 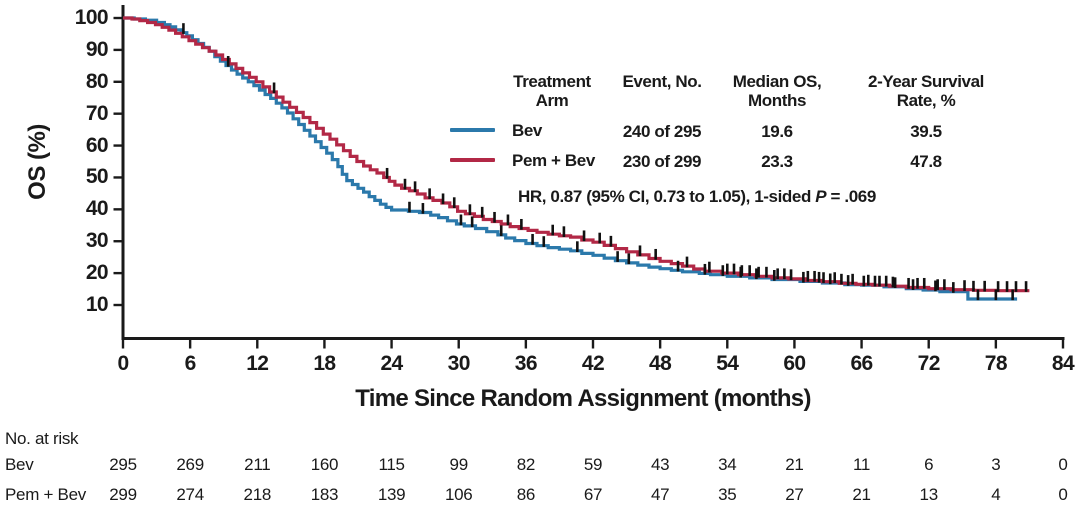 I want to click on x-tick-label: 24, so click(x=391, y=363).